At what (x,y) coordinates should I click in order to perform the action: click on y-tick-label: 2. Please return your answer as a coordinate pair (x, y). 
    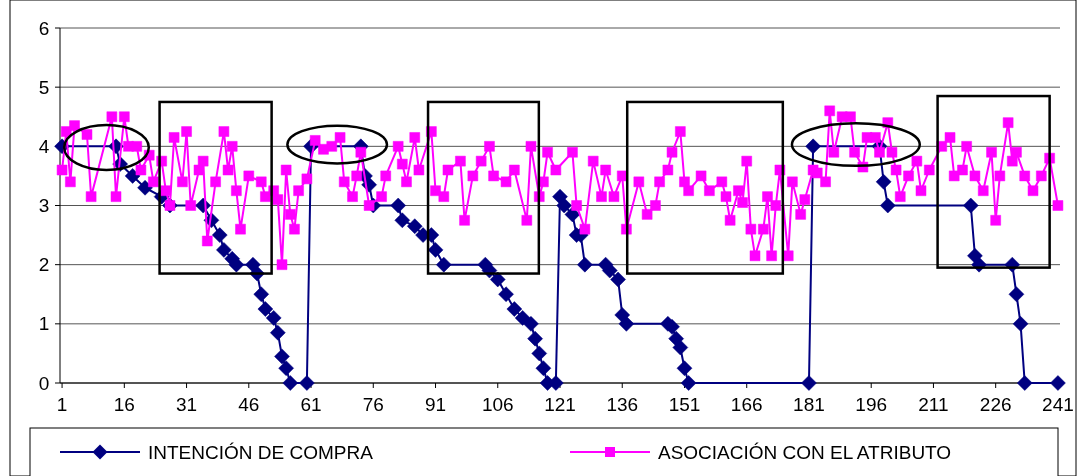
    Looking at the image, I should click on (44, 265).